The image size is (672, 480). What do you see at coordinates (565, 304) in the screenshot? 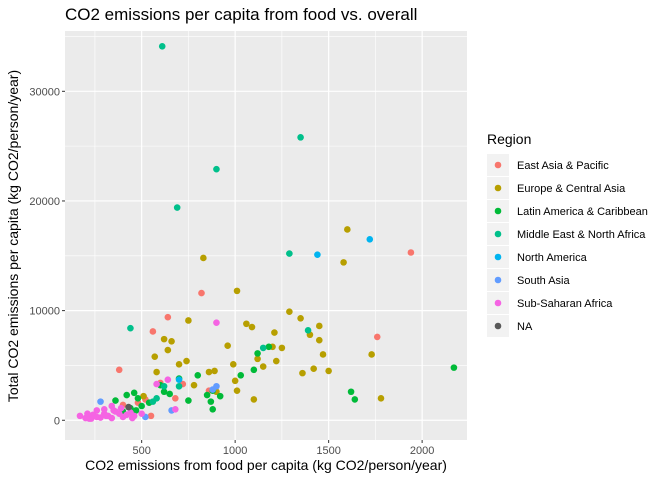
I see `legend-label: Sub-Saharan Africa` at bounding box center [565, 304].